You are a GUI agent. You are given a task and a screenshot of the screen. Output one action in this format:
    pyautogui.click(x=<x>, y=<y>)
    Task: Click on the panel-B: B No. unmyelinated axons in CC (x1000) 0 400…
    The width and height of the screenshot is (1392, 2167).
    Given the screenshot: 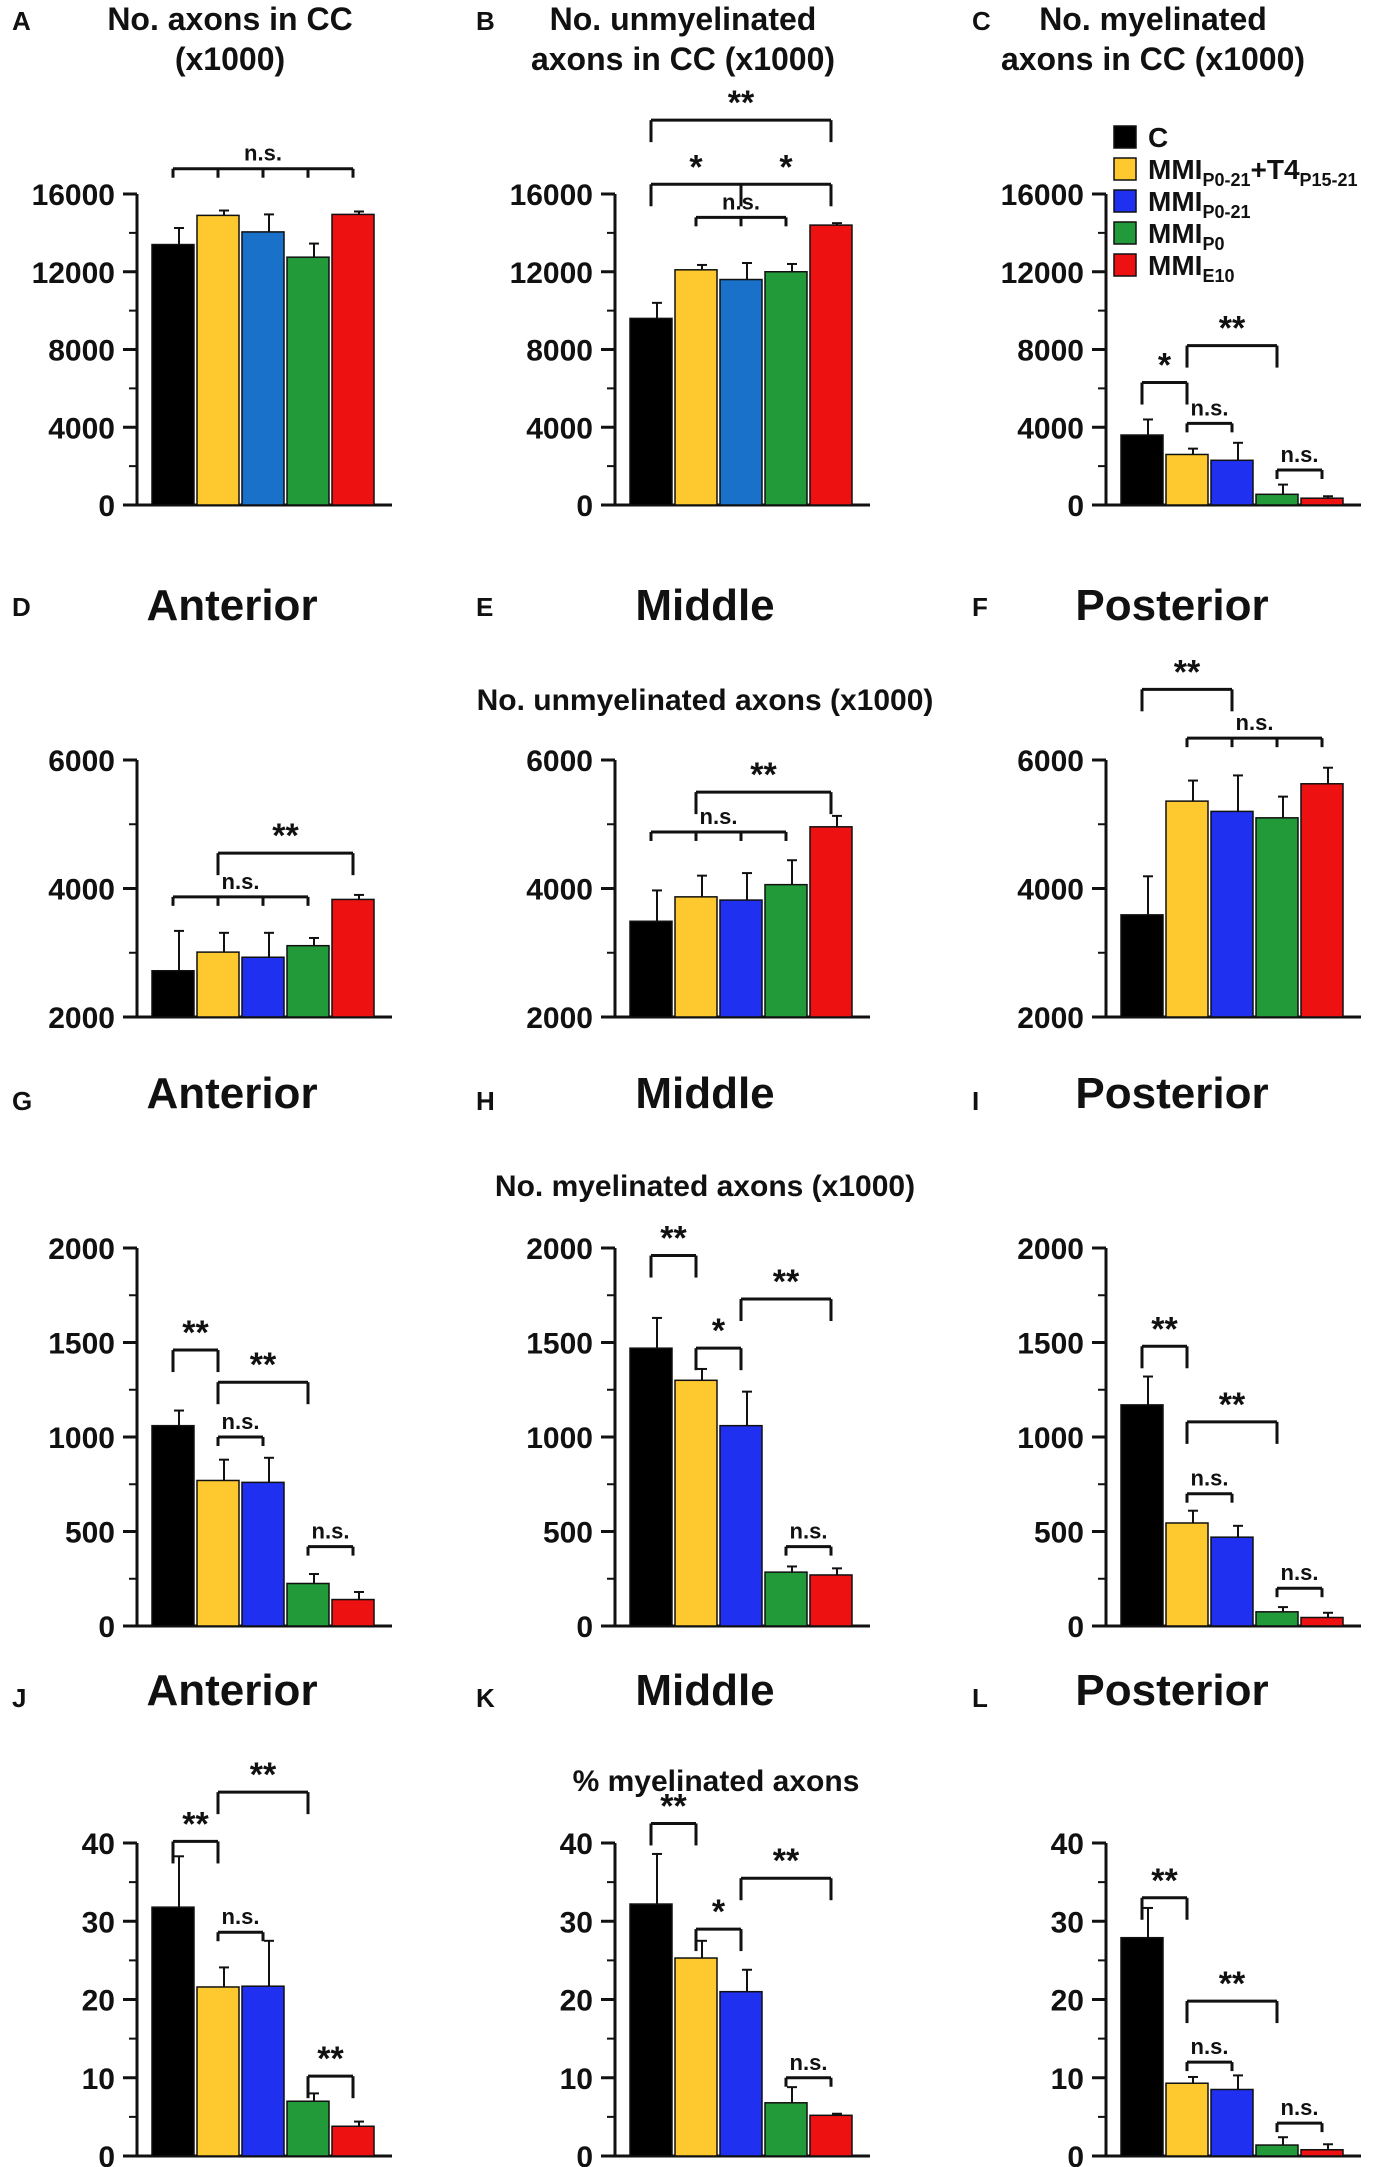 What is the action you would take?
    pyautogui.click(x=673, y=262)
    